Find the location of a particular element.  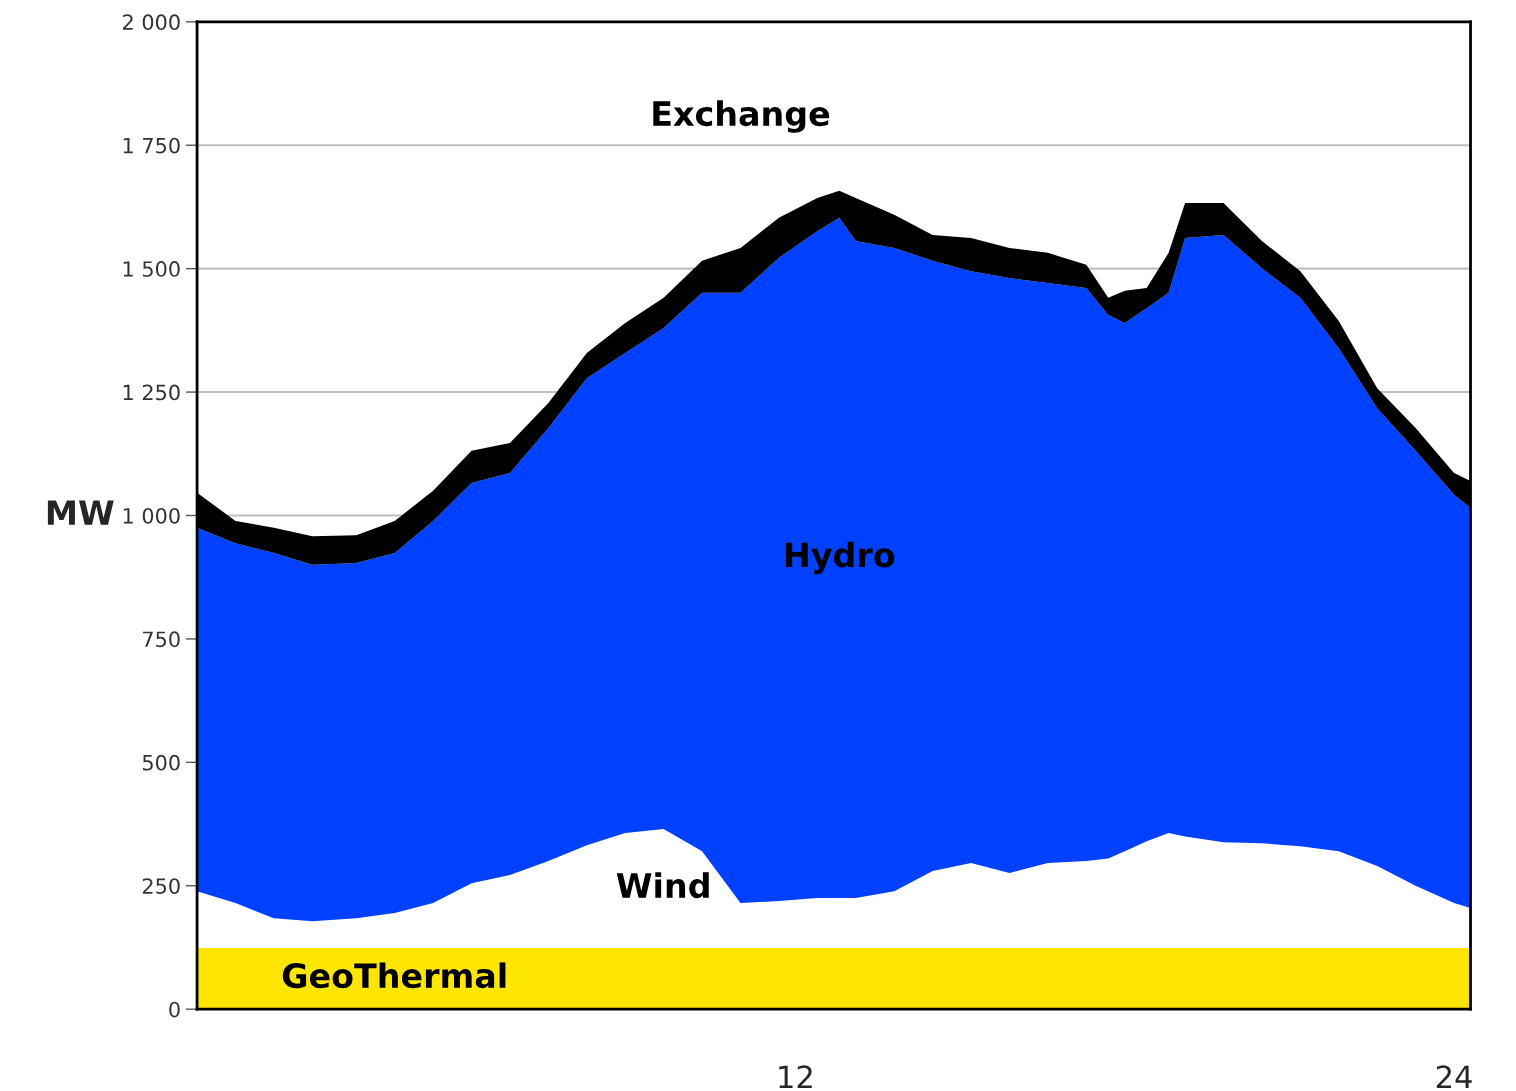

x-tick-label: 24 is located at coordinates (1454, 1076).